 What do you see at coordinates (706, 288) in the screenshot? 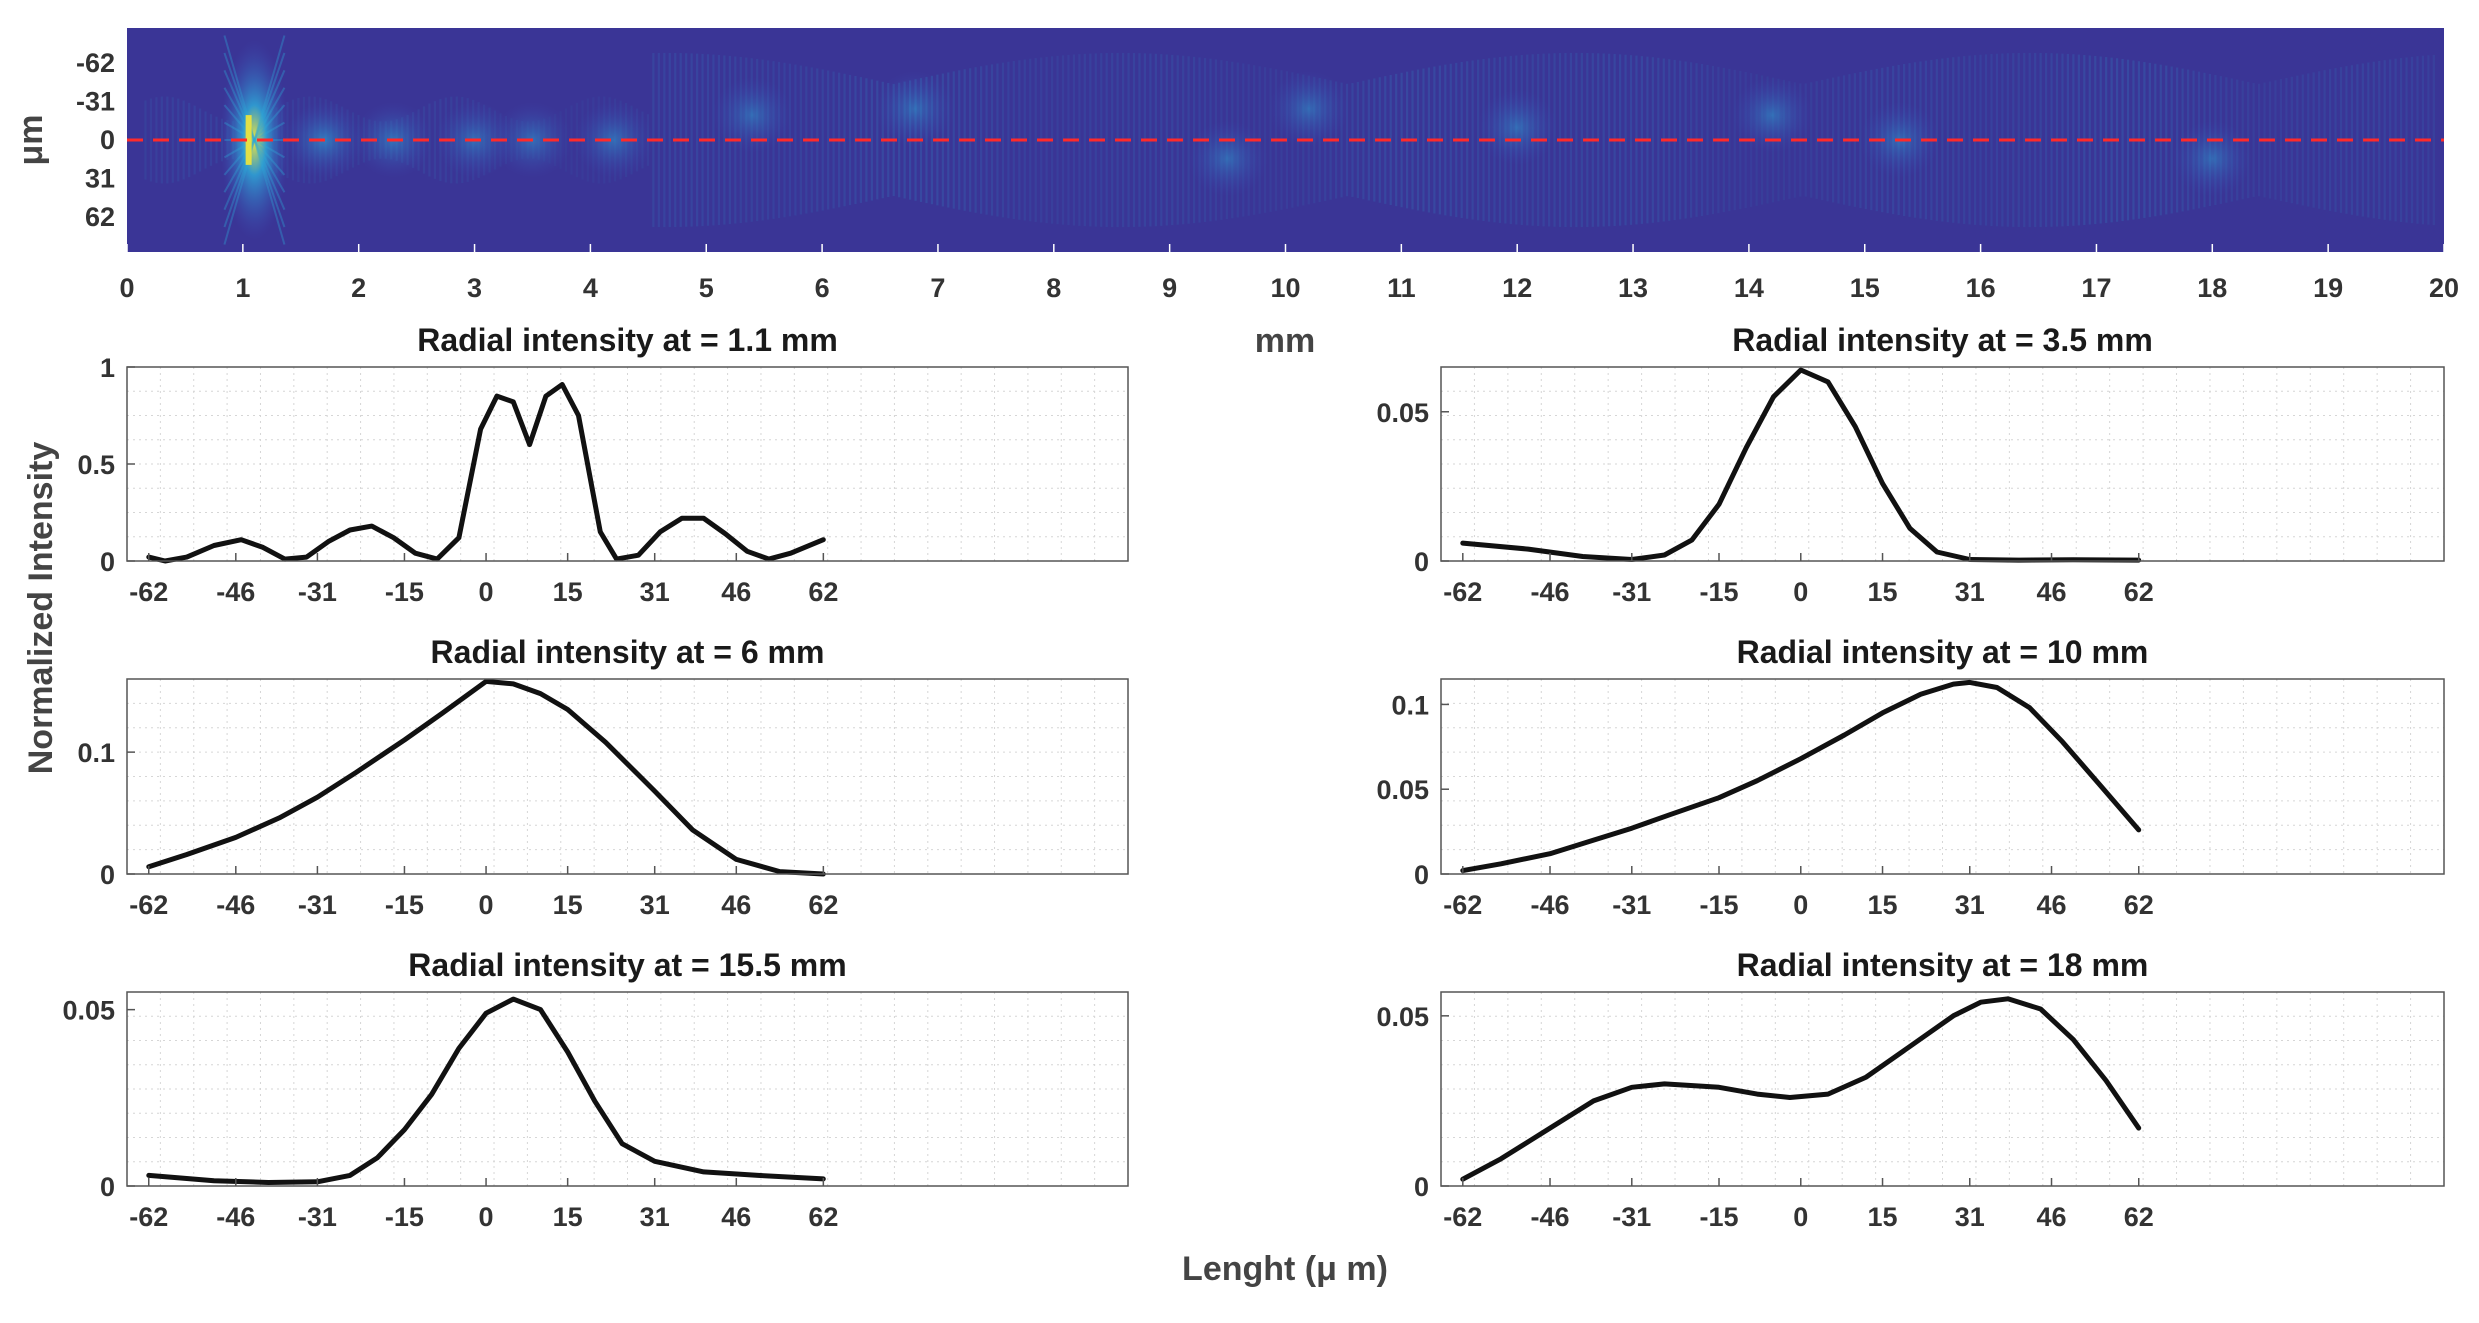
I see `heatmap-x-tick-label: 5` at bounding box center [706, 288].